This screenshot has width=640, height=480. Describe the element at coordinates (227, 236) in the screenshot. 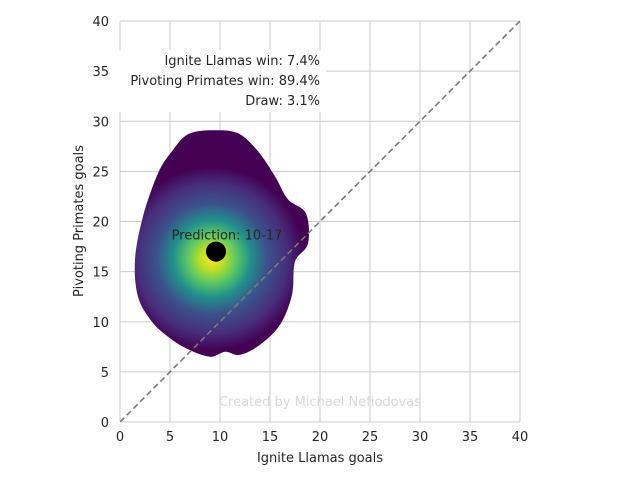

I see `prediction-label: Prediction: 10-17` at that location.